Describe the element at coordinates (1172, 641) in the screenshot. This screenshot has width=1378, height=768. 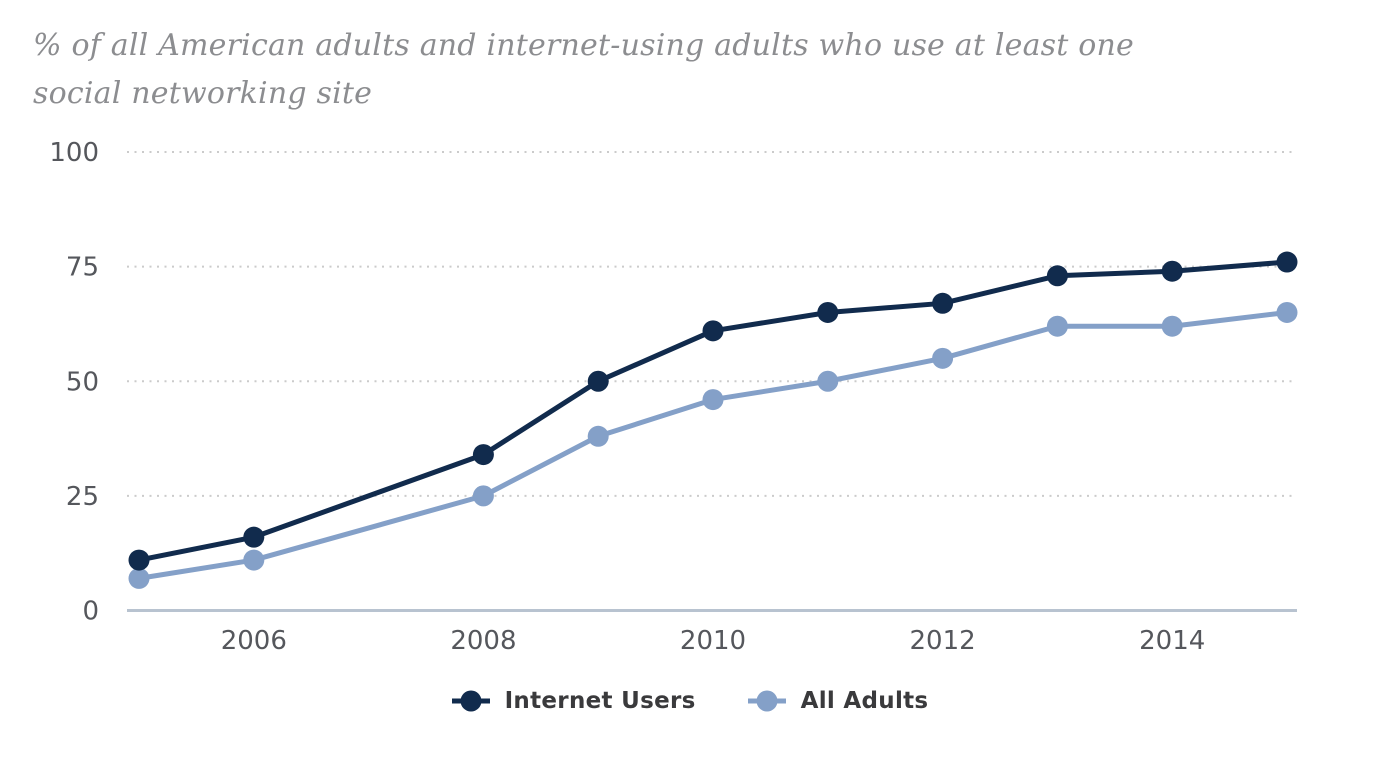
I see `x-tick-label: 2014` at that location.